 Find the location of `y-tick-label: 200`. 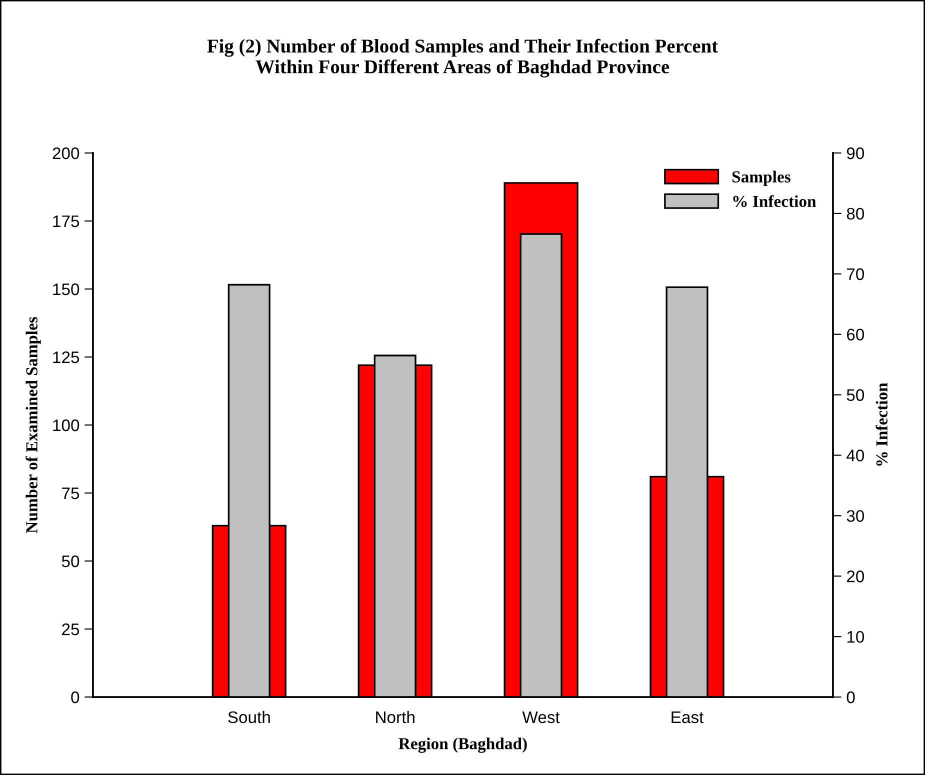

y-tick-label: 200 is located at coordinates (66, 153).